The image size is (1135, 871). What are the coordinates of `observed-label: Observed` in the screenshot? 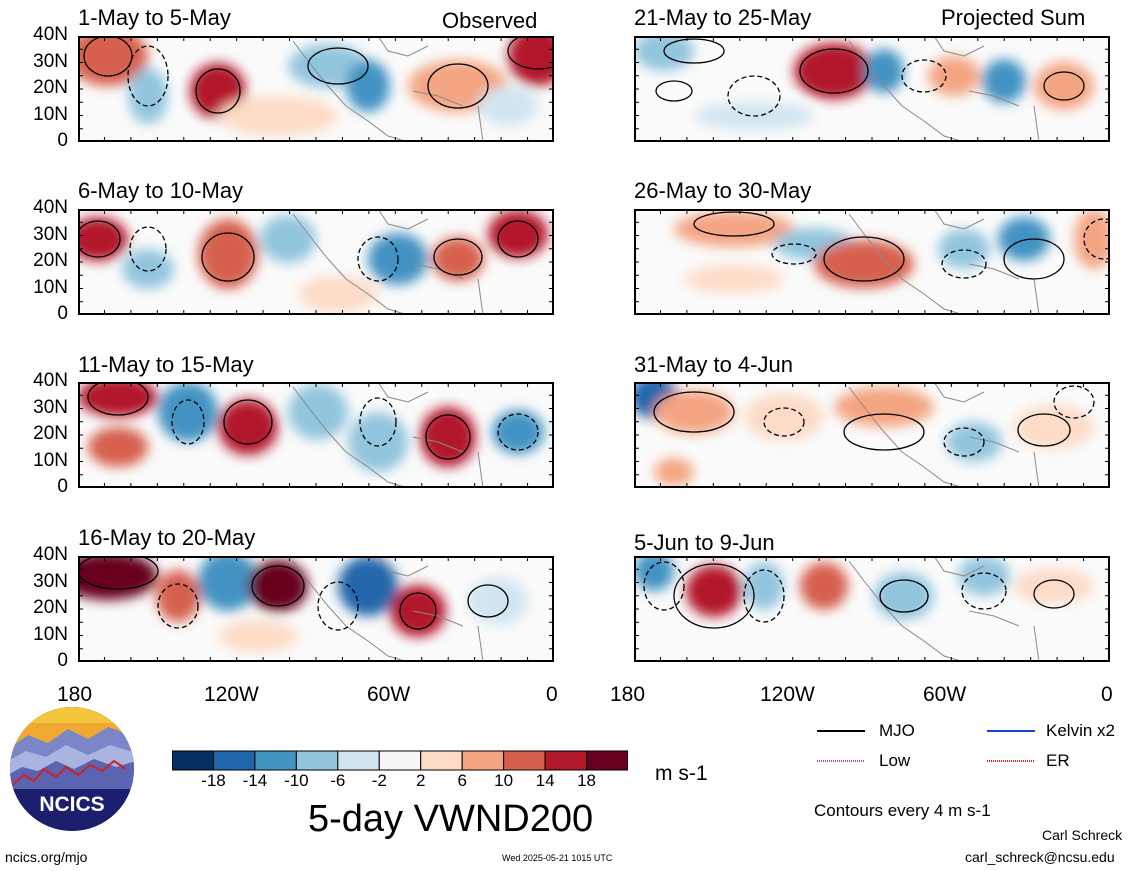 It's located at (490, 20).